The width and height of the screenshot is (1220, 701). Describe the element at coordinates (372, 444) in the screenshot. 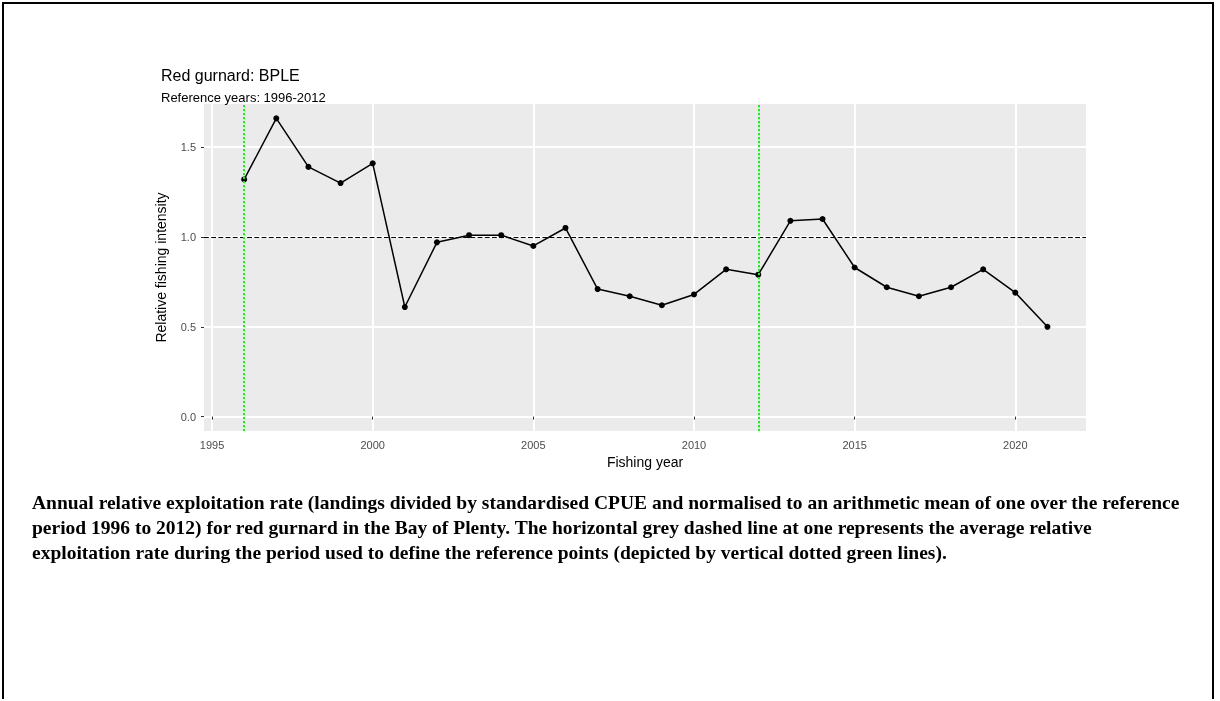

I see `x-tick-label: 2000` at that location.